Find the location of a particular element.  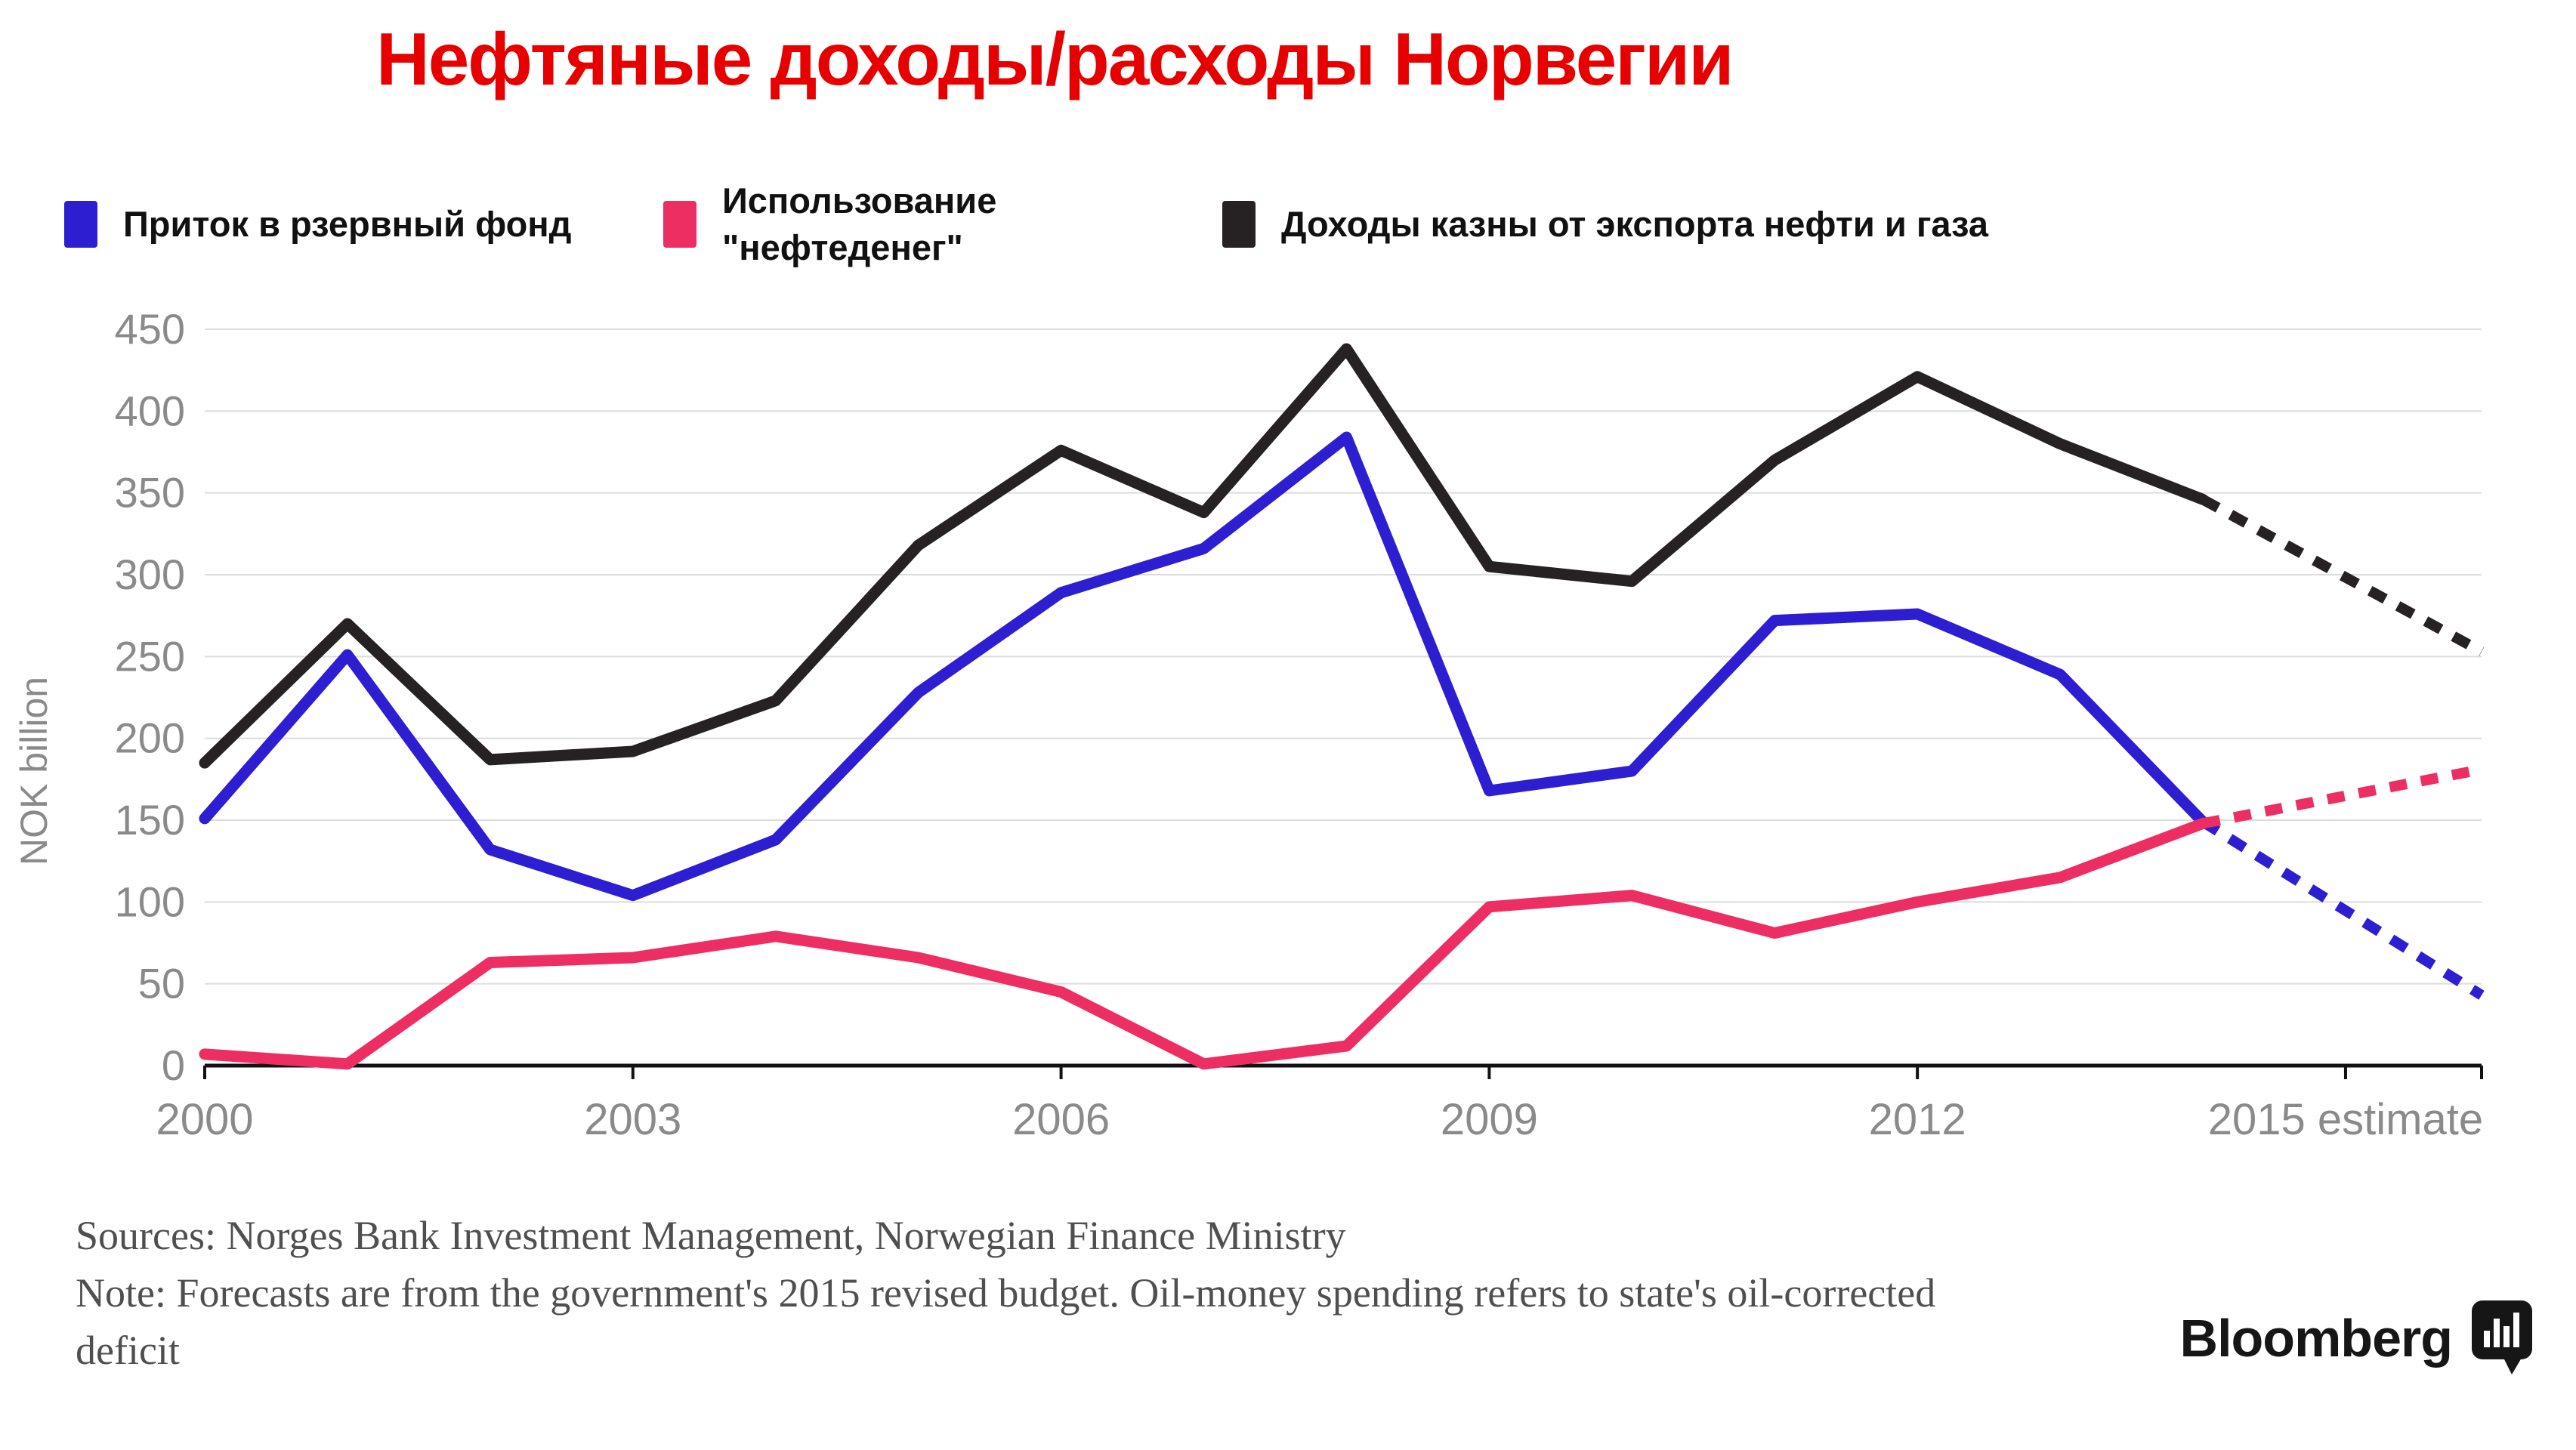

bloomberg-logo: Bloomberg is located at coordinates (2358, 1338).